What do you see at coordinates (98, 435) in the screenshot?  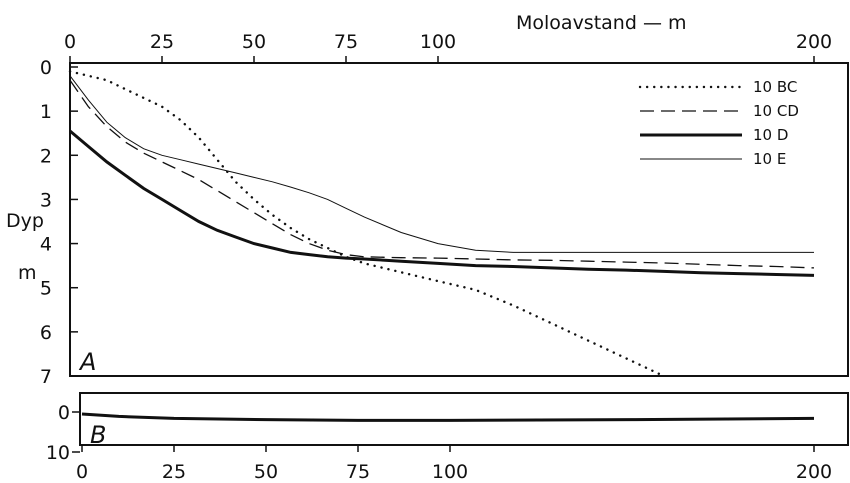 I see `panel-b-letter: B` at bounding box center [98, 435].